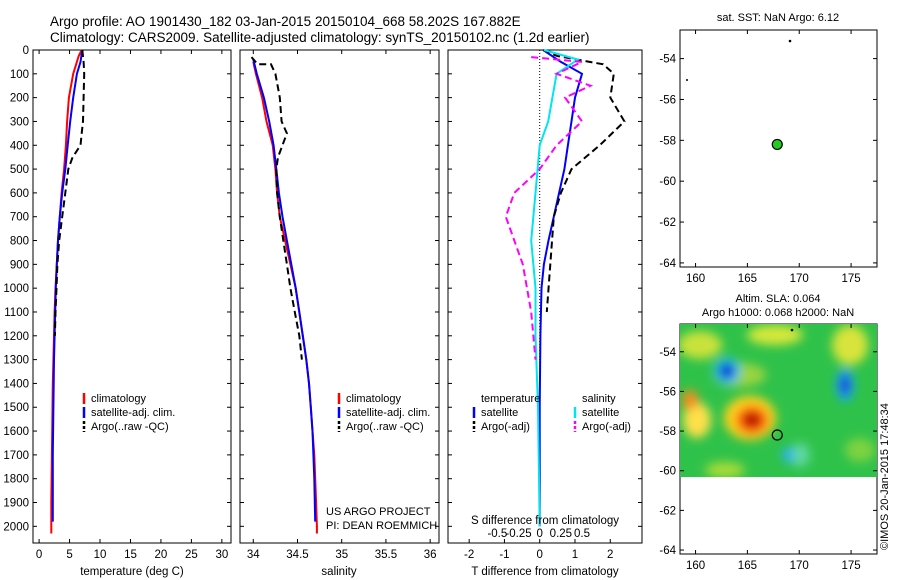 The image size is (900, 580). I want to click on difference-s-tick-label: 0, so click(540, 534).